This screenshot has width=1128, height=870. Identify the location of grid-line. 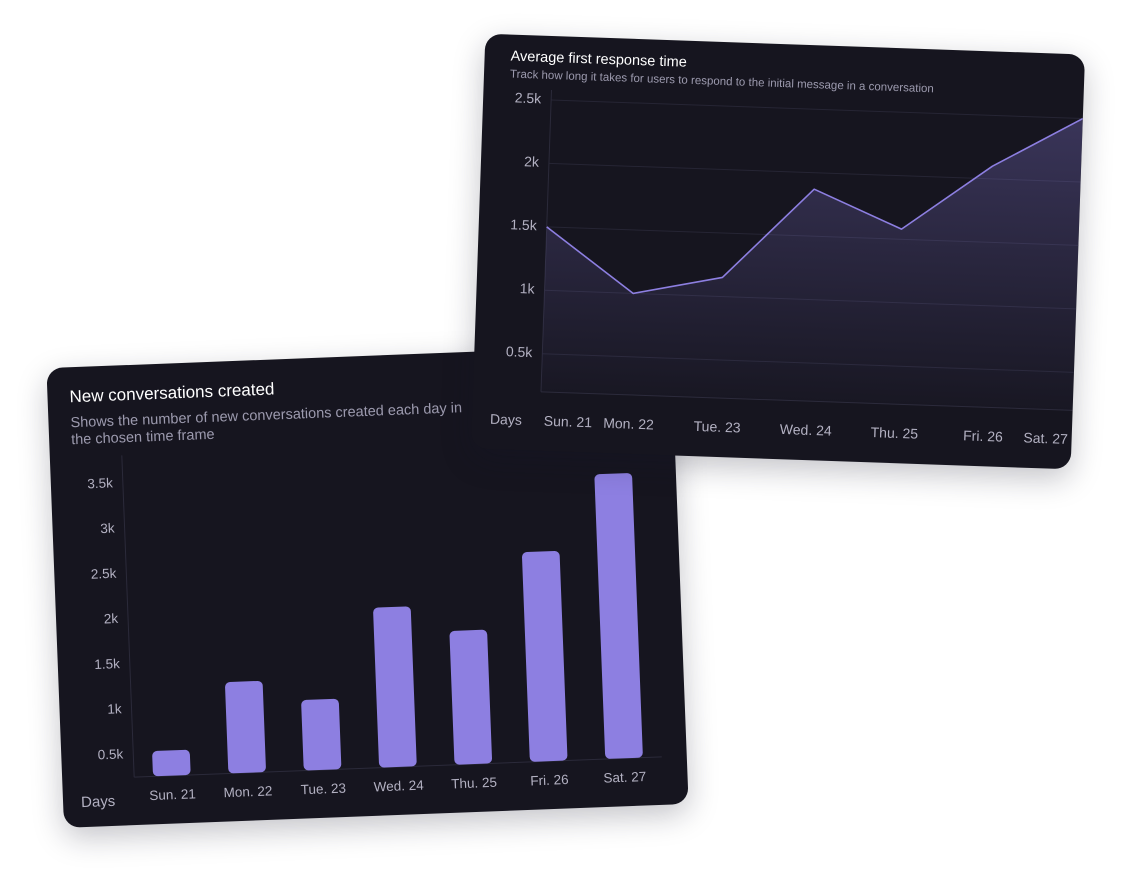
(817, 109).